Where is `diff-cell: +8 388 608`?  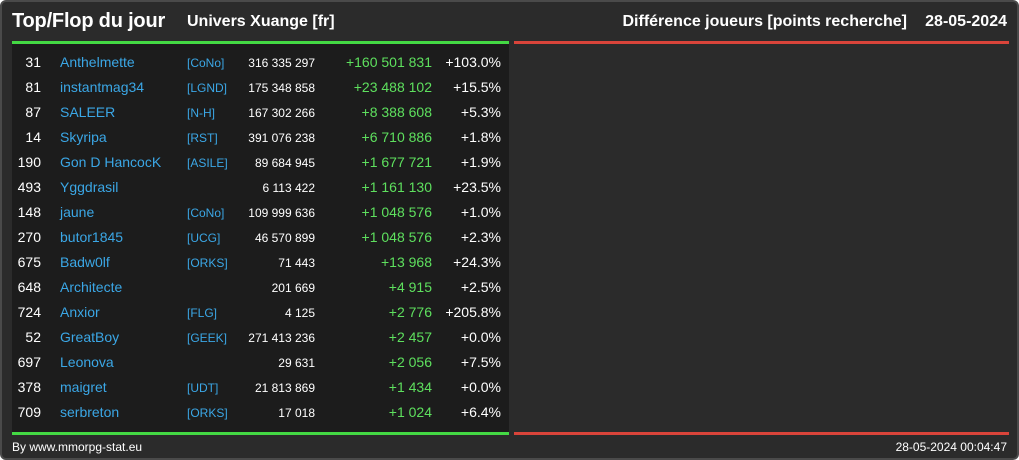
diff-cell: +8 388 608 is located at coordinates (396, 112).